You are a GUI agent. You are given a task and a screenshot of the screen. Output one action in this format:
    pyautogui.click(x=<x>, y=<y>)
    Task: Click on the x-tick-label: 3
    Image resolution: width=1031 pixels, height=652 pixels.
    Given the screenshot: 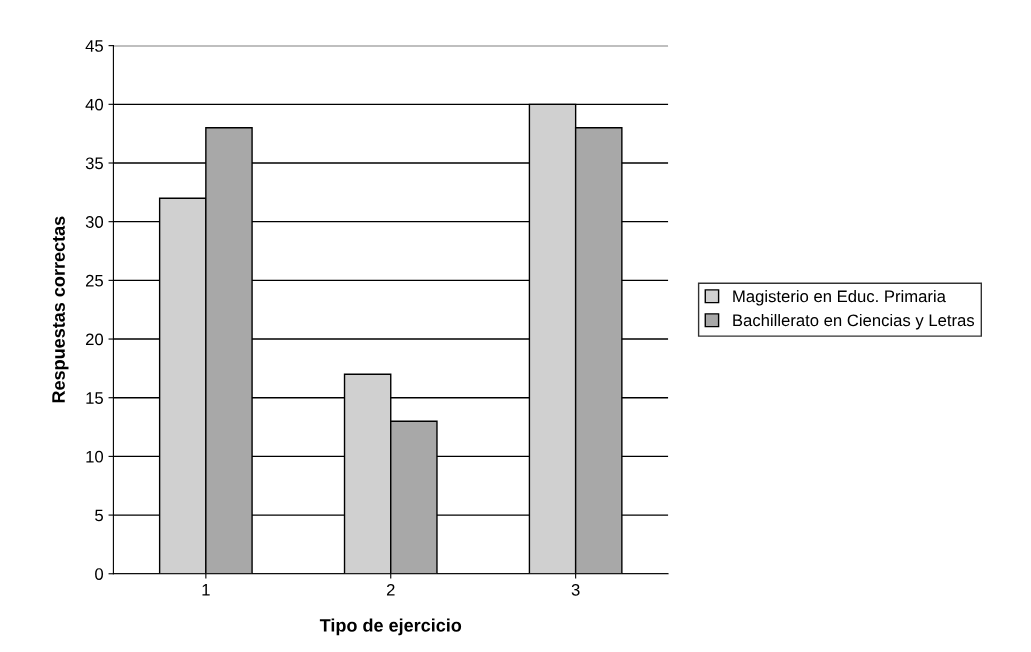 What is the action you would take?
    pyautogui.click(x=575, y=589)
    